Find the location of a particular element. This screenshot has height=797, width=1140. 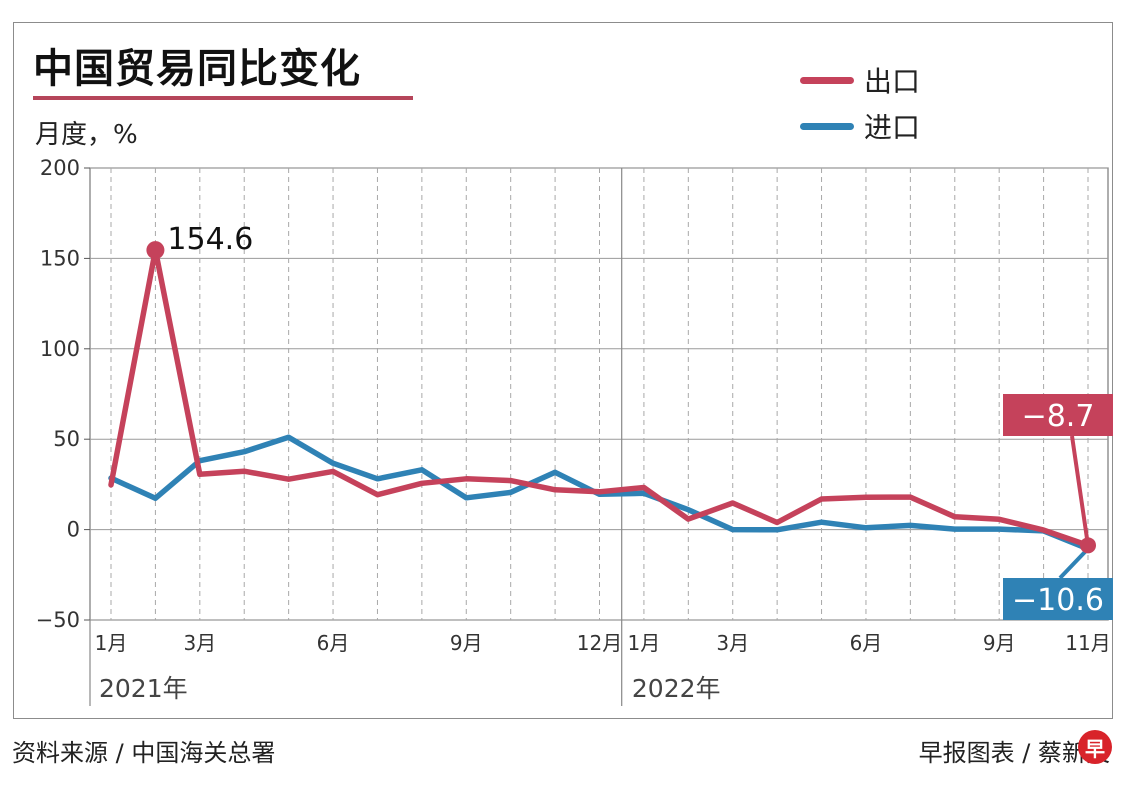

peak-marker is located at coordinates (155, 250).